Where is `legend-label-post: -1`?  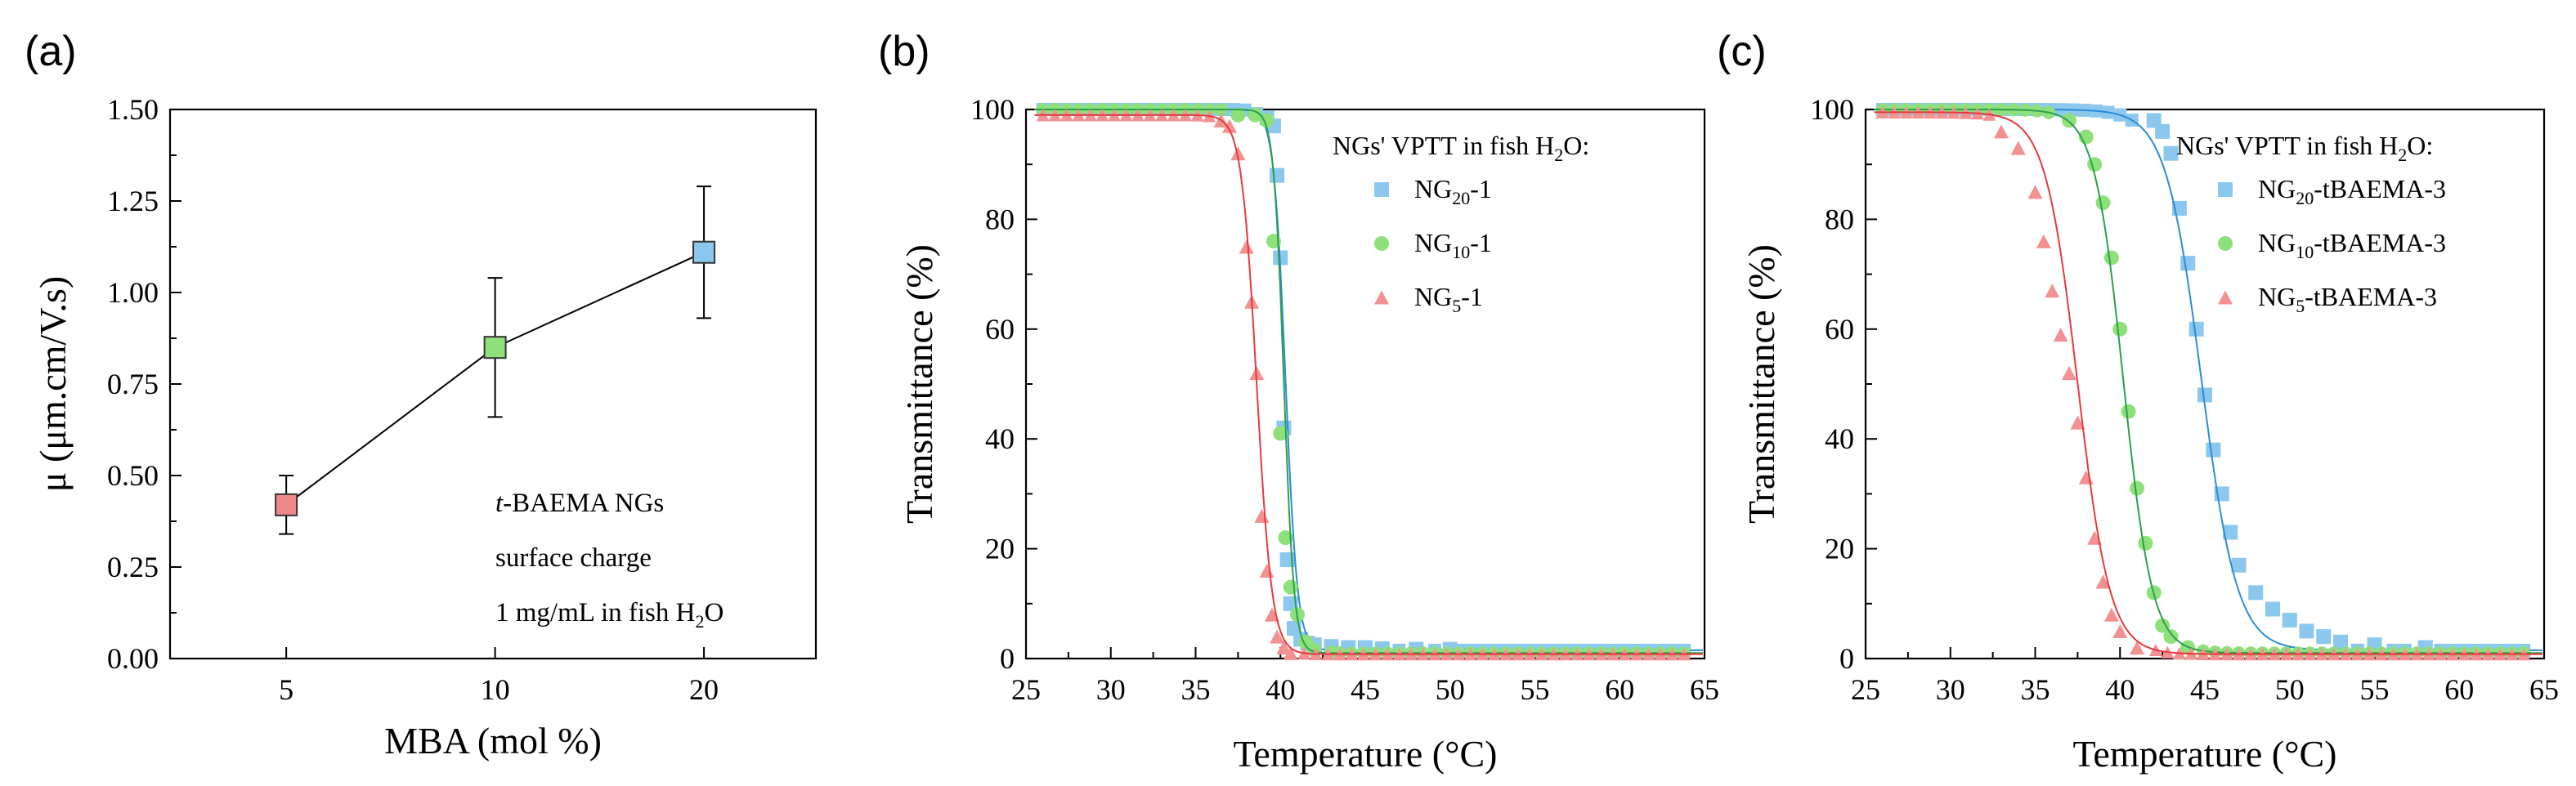
legend-label-post: -1 is located at coordinates (1481, 188).